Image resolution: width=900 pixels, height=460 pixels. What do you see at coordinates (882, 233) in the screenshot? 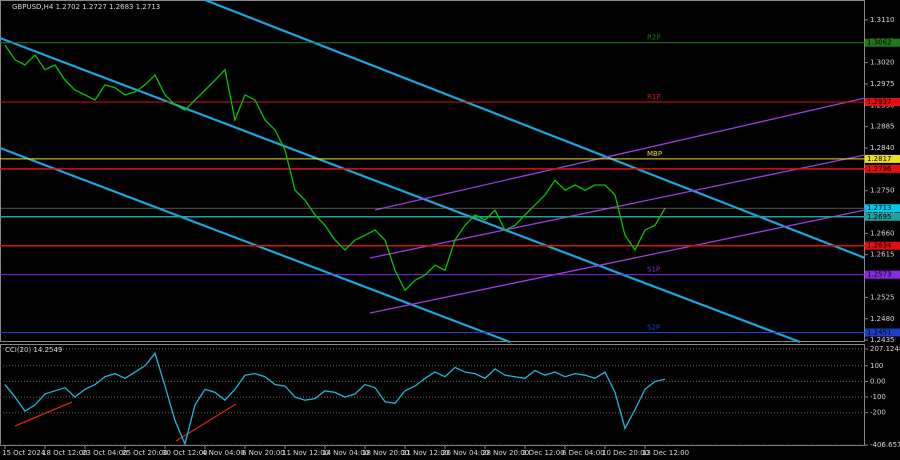
I see `y-tick-label: 1.2660` at bounding box center [882, 233].